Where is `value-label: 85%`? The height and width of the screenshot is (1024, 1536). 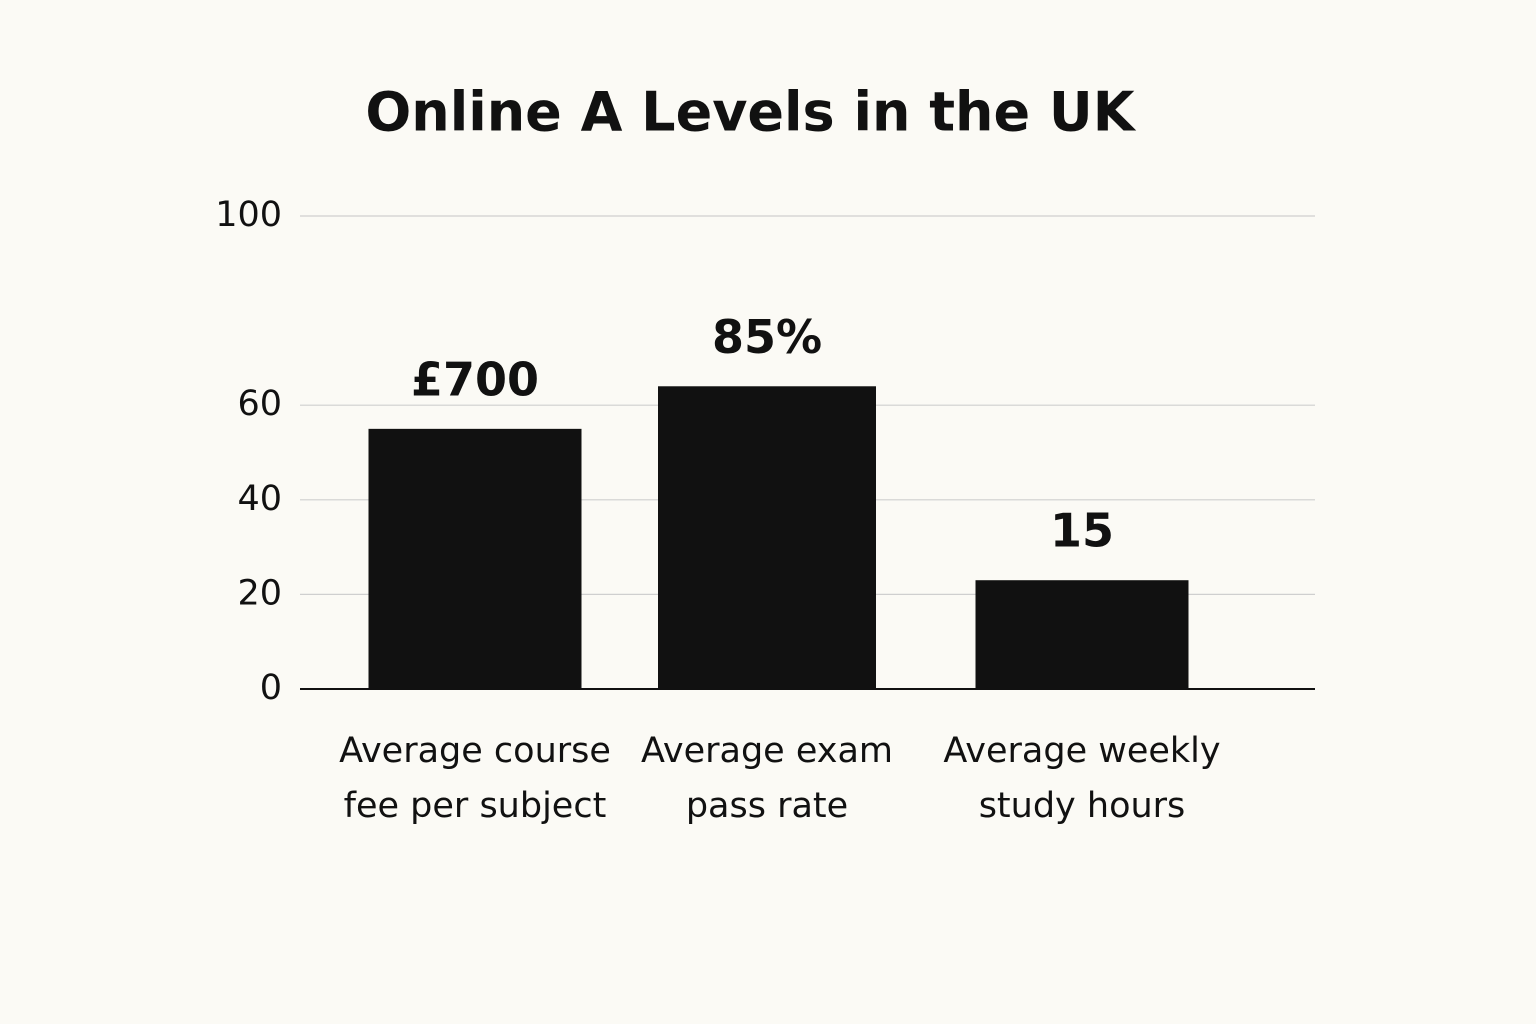 value-label: 85% is located at coordinates (767, 337).